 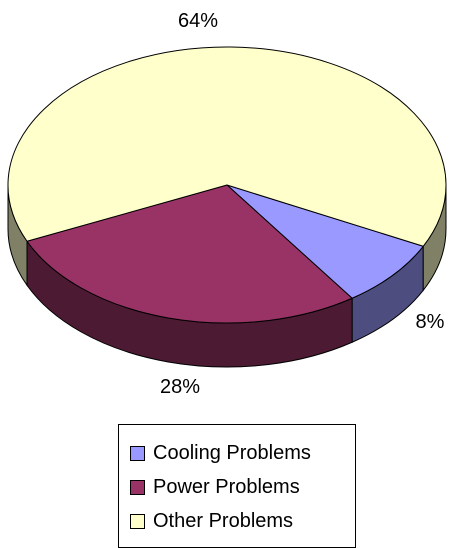 I want to click on legend-item-cooling: Cooling Problems, so click(x=242, y=453).